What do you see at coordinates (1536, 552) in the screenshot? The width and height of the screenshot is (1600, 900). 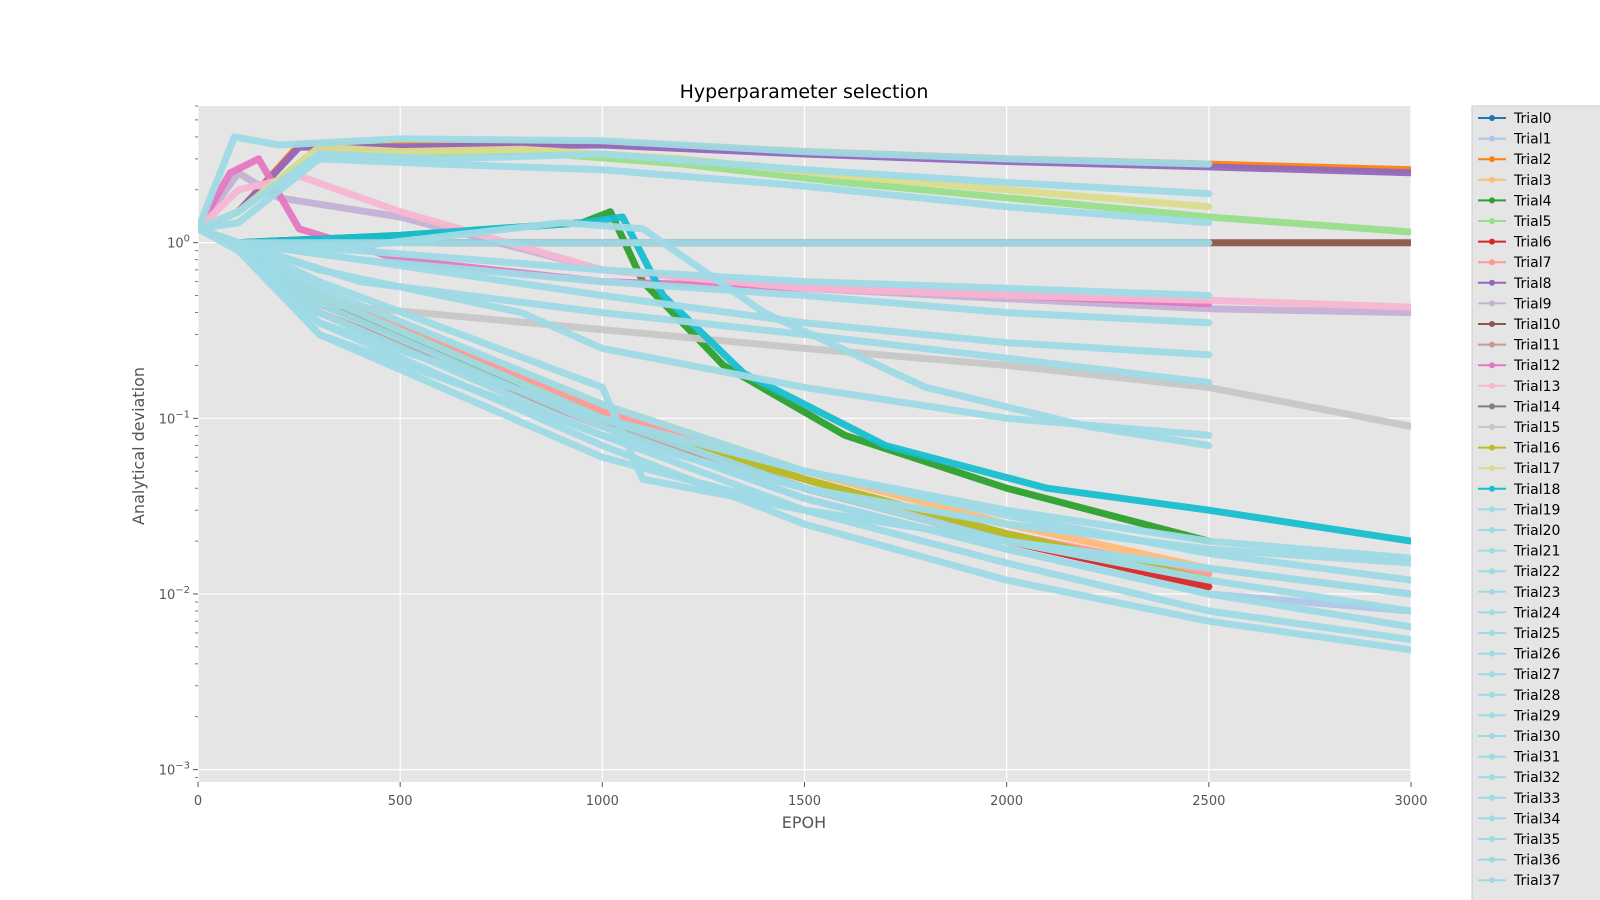 I see `legend-label: Trial21` at bounding box center [1536, 552].